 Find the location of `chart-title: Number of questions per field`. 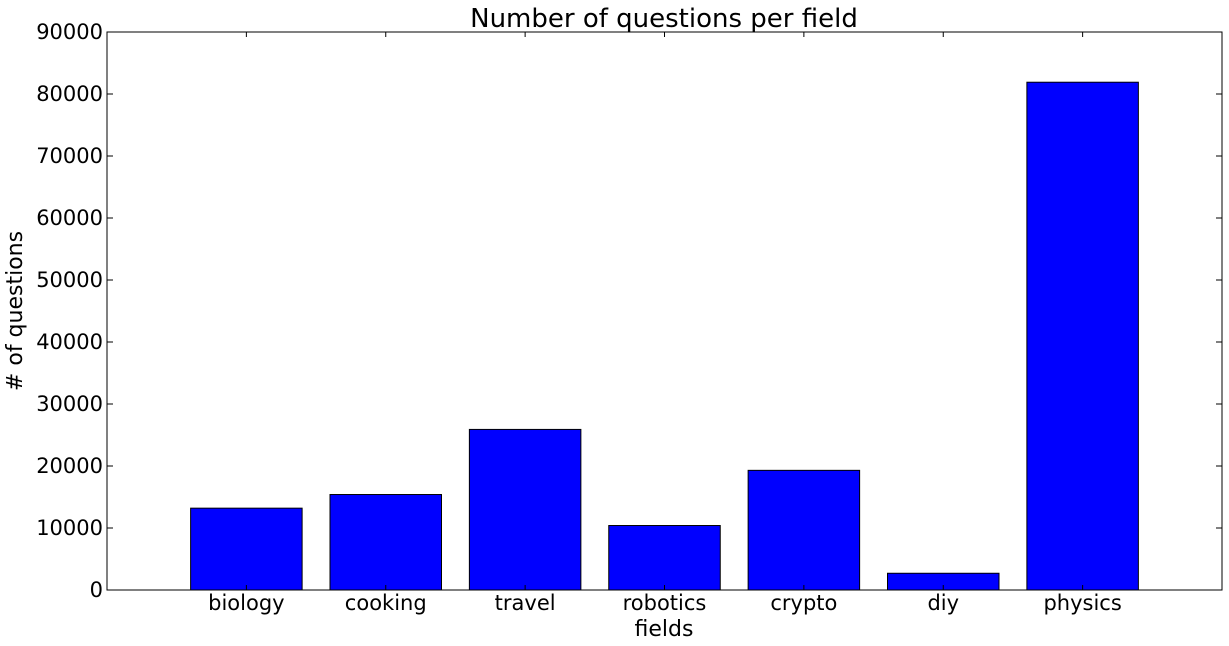

chart-title: Number of questions per field is located at coordinates (664, 19).